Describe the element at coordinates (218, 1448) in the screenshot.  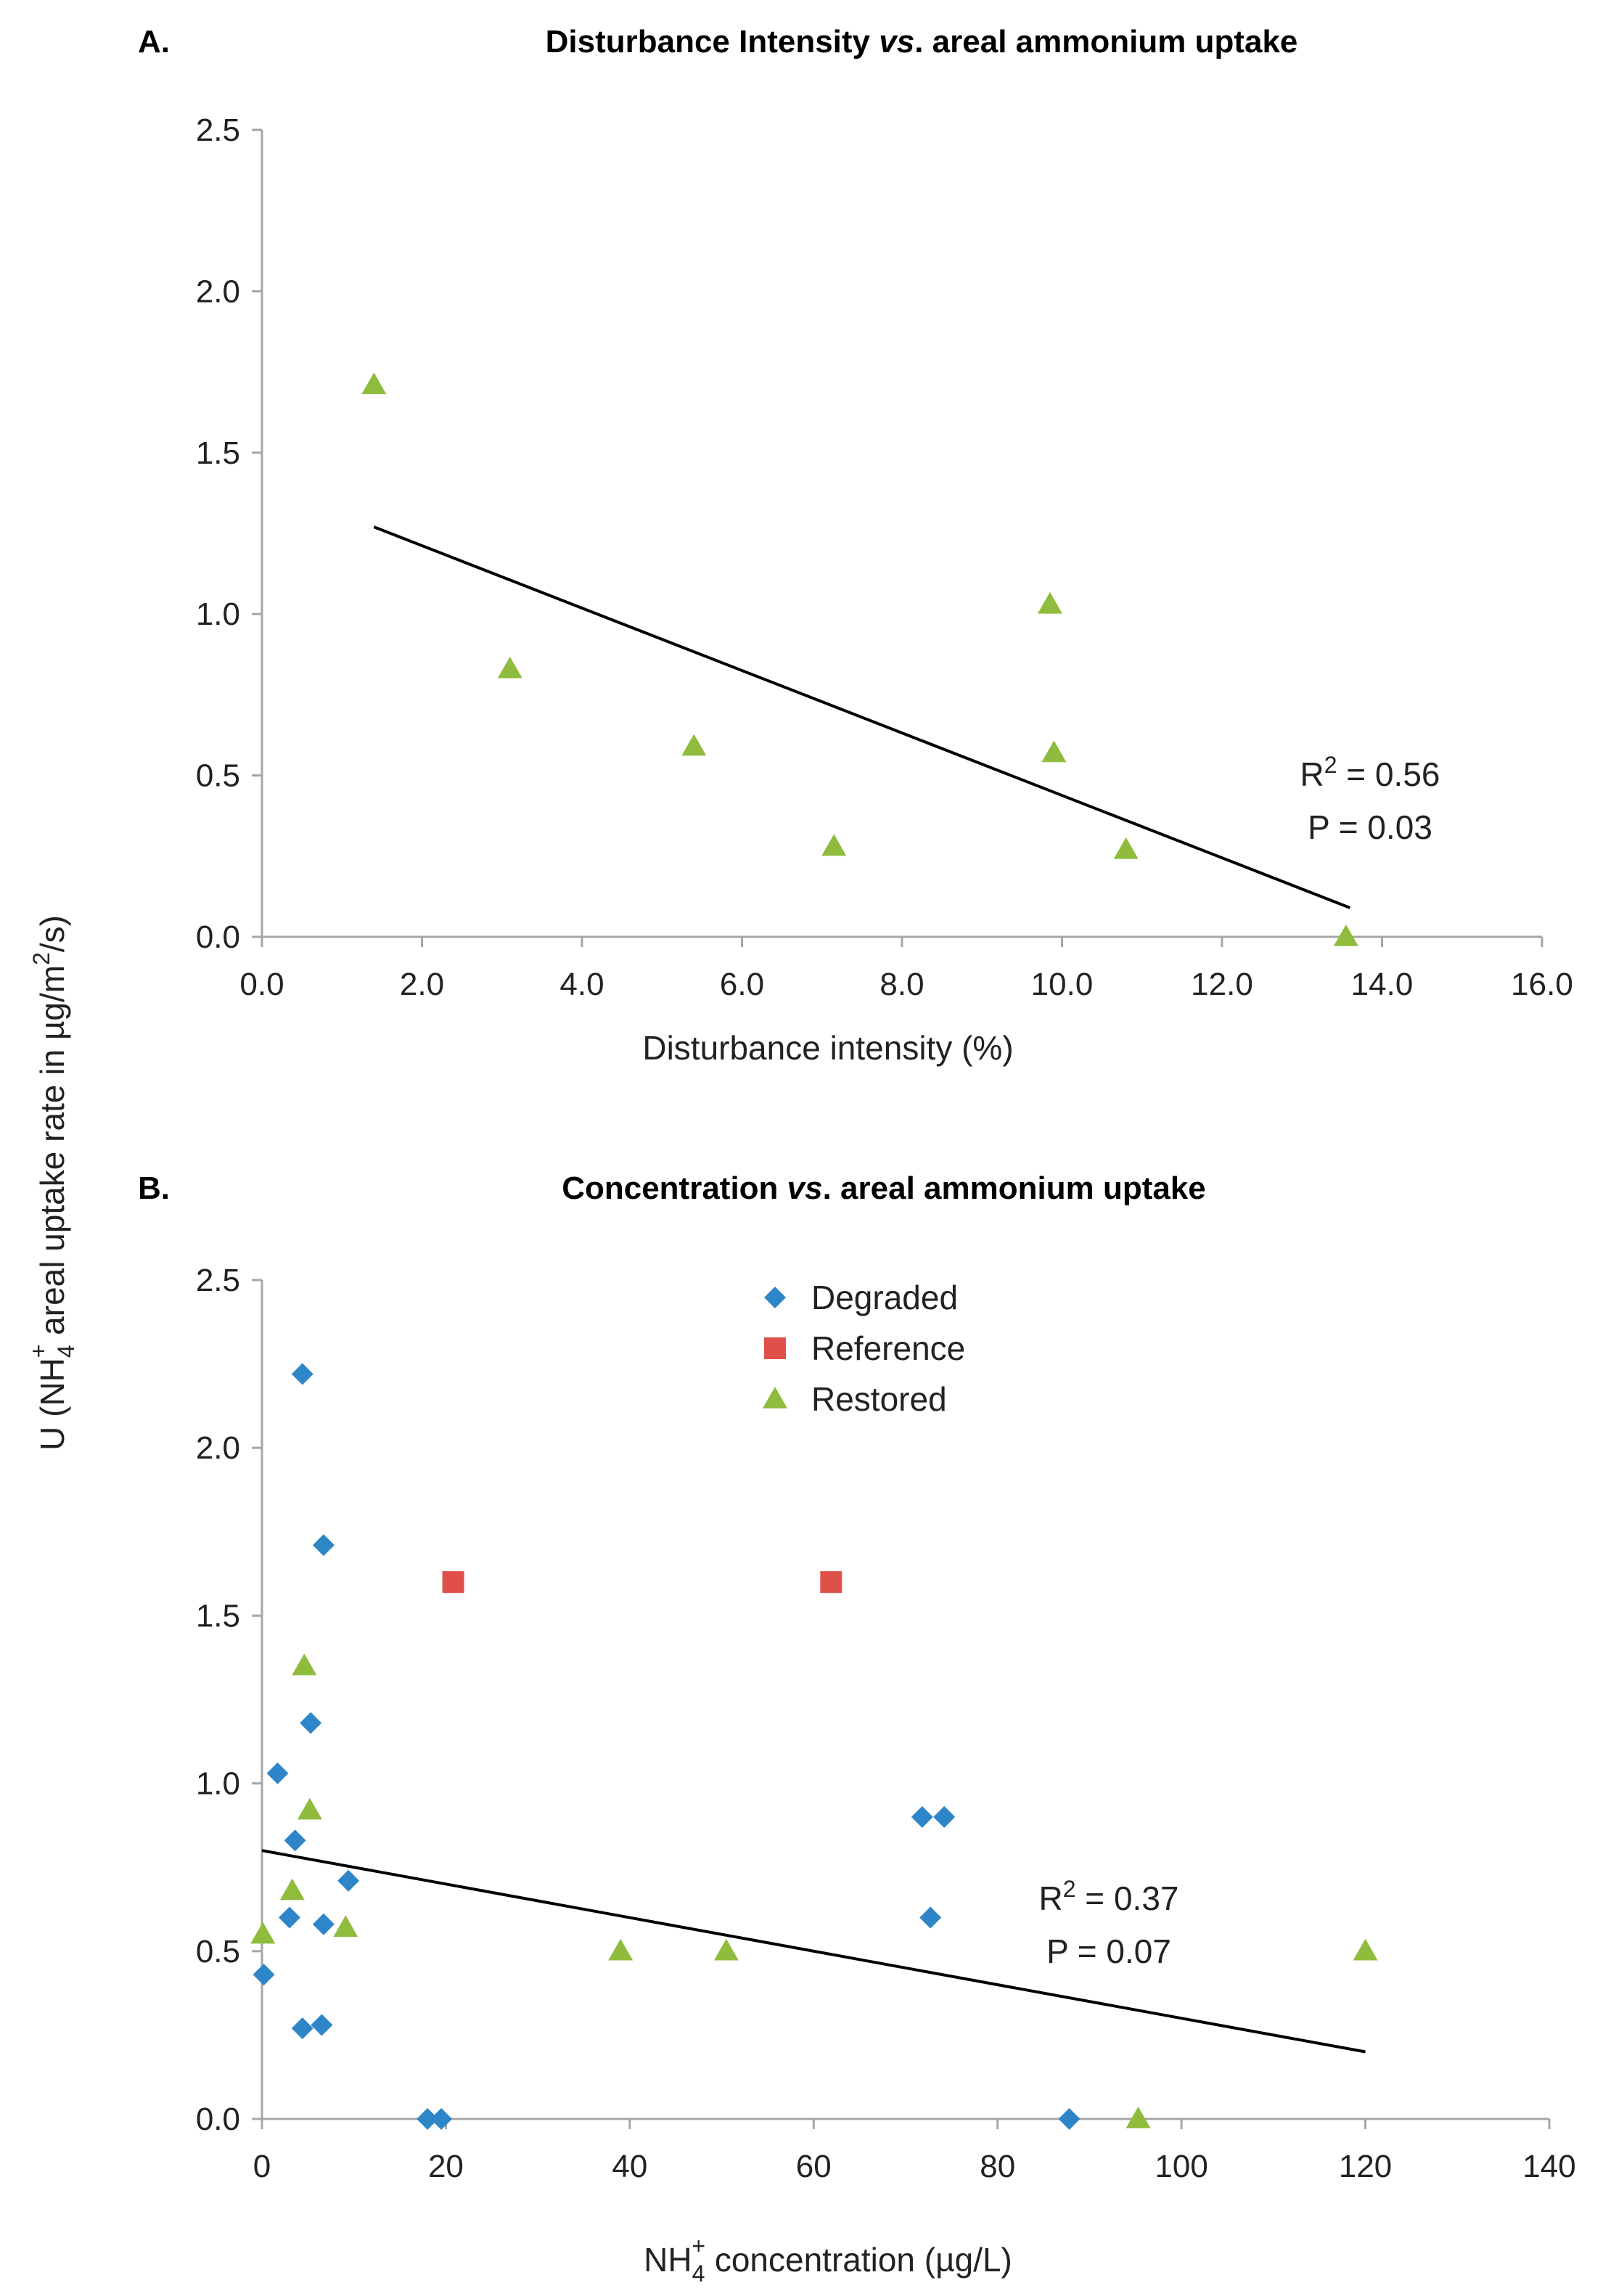
I see `panel-b-y-tick-label: 2.0` at that location.